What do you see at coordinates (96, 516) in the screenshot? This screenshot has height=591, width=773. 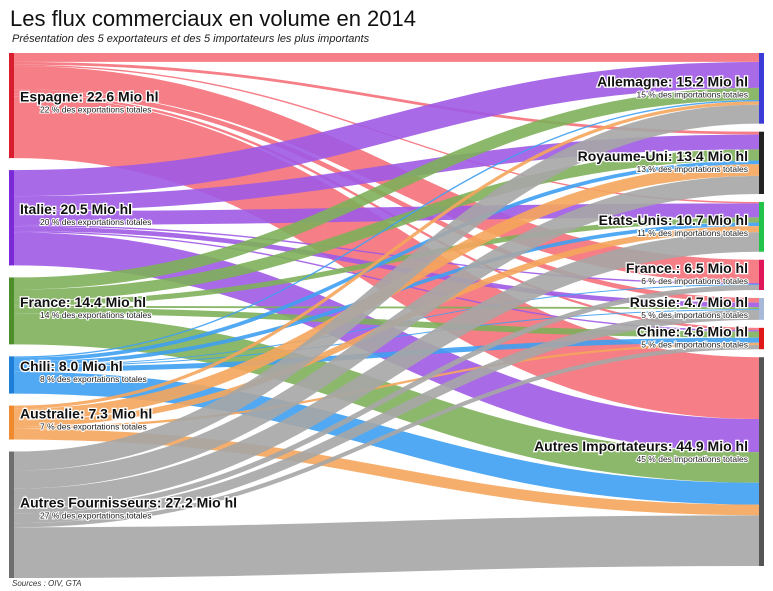 I see `exporter-share-autres-fournisseurs: 27 % des exportations totales` at bounding box center [96, 516].